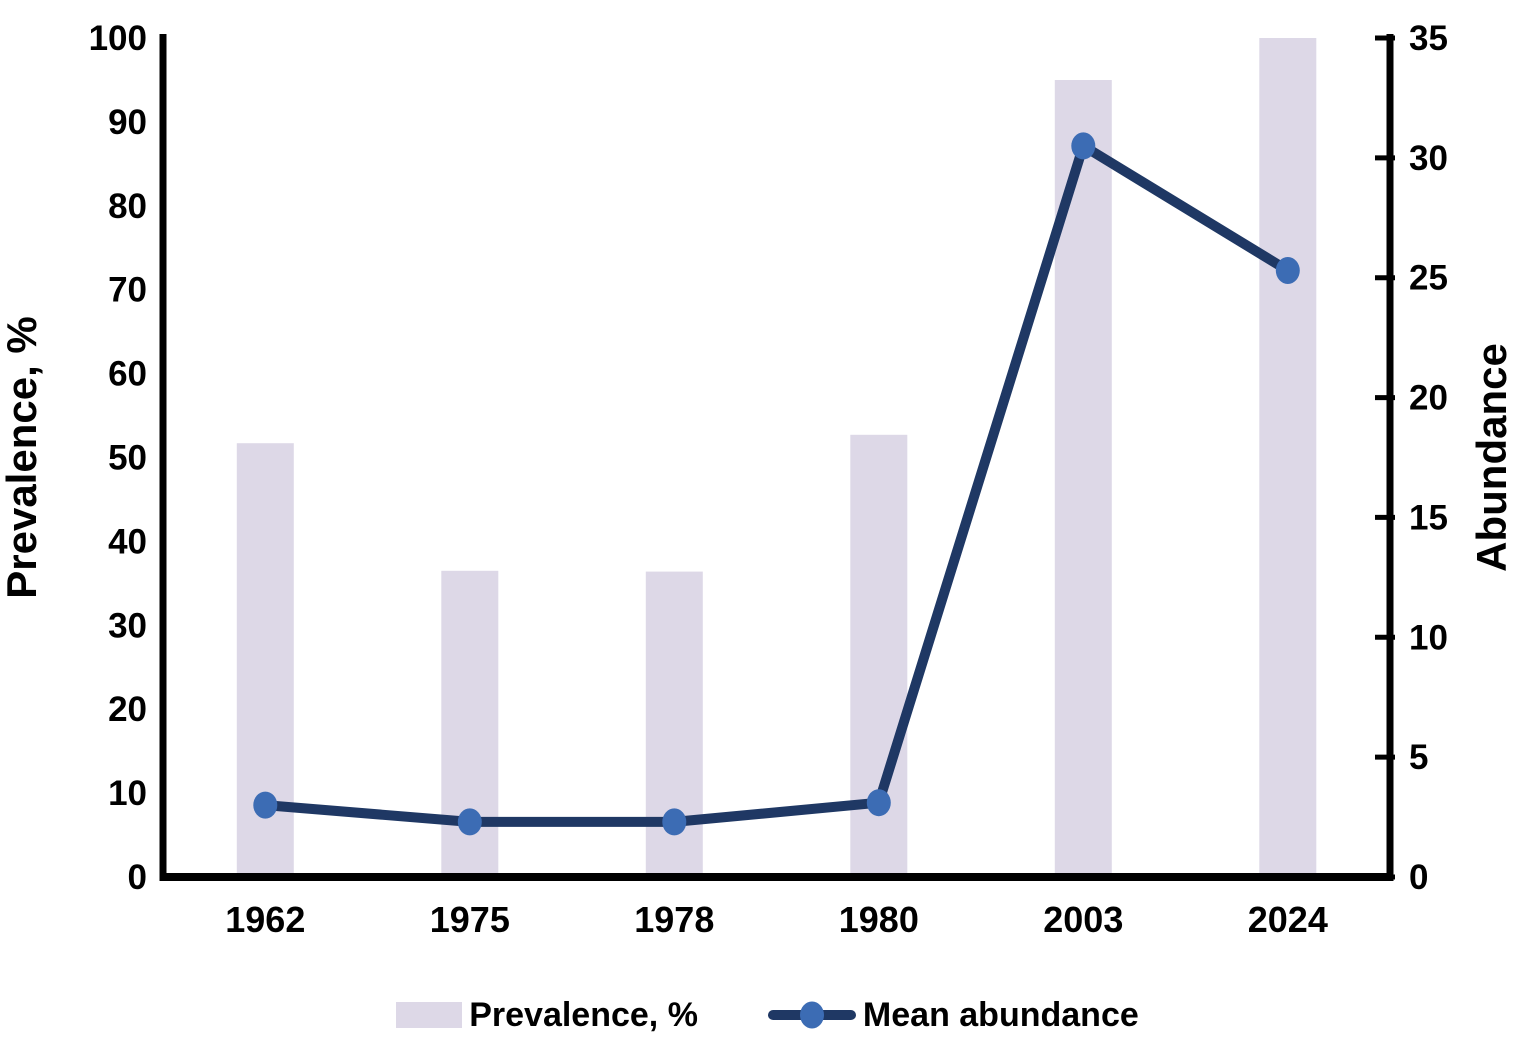 This screenshot has height=1054, width=1535. I want to click on chart-legend: Prevalence, % Mean abundance, so click(767, 1015).